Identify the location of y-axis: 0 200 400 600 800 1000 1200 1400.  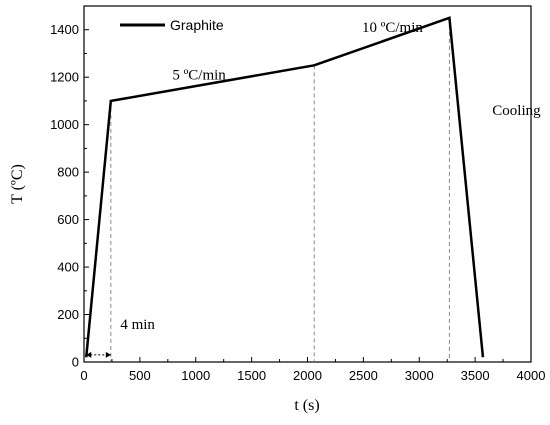
(69, 196).